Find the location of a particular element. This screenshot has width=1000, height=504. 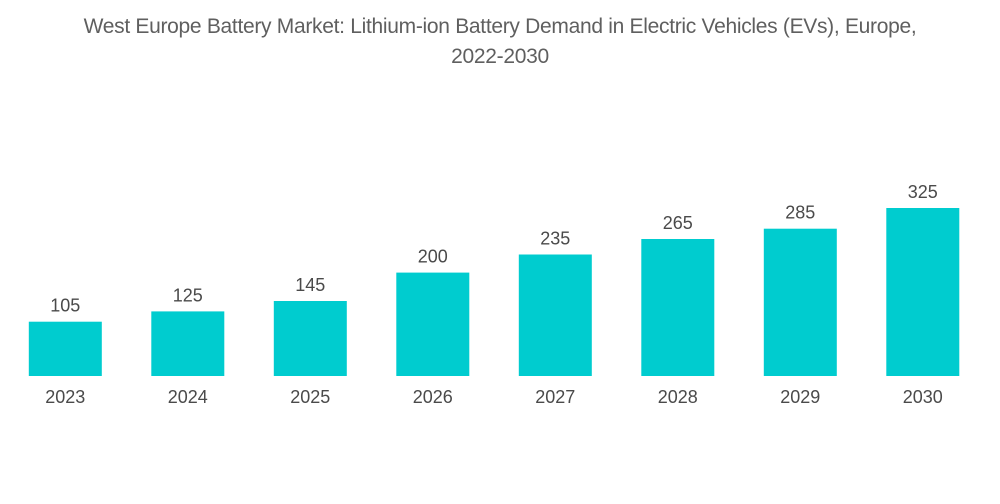

bar-group-2028: 265 2028 is located at coordinates (678, 310).